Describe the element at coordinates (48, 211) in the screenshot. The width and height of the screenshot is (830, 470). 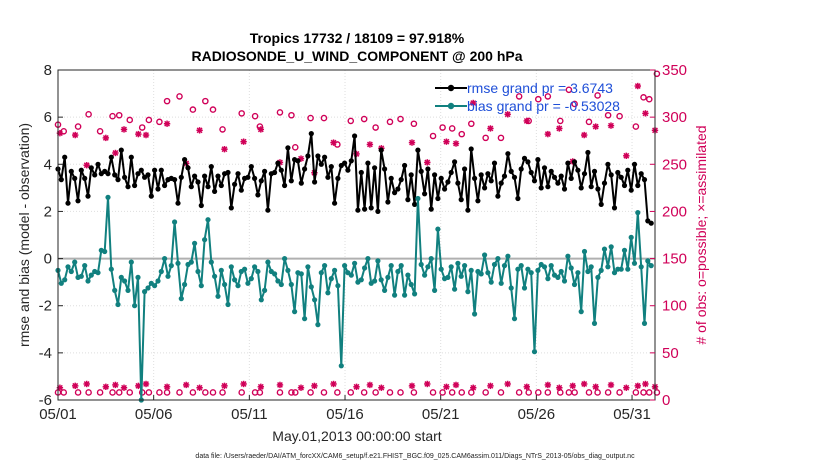
I see `y-tick-label: 2` at that location.